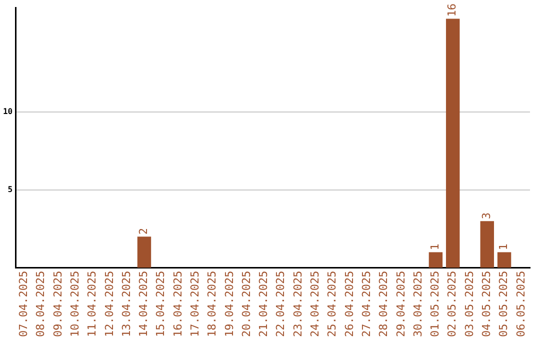 The height and width of the screenshot is (340, 540). I want to click on x-tick-label: 09.04.2025, so click(57, 304).